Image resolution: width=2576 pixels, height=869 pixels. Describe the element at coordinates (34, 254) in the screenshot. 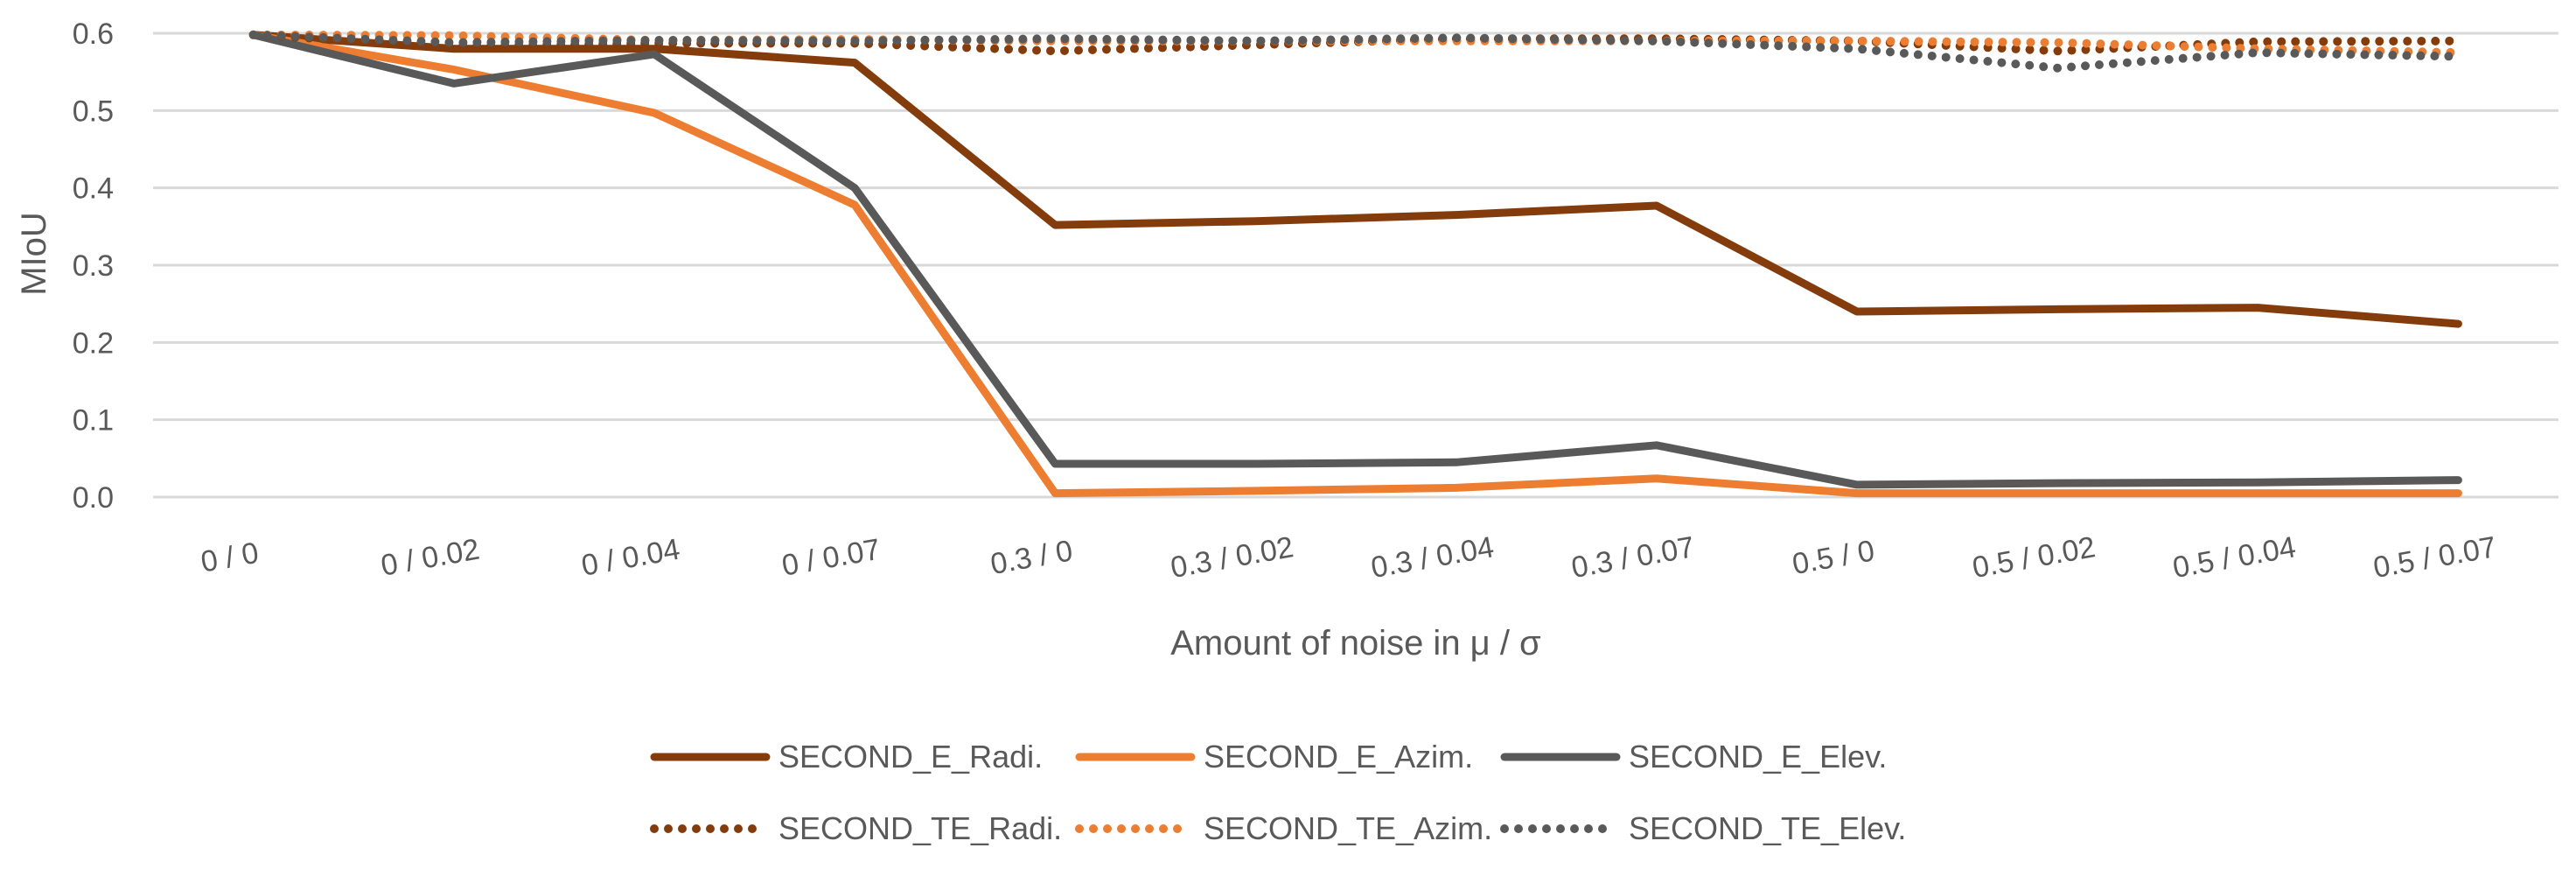

I see `y-axis-title: MIoU` at that location.